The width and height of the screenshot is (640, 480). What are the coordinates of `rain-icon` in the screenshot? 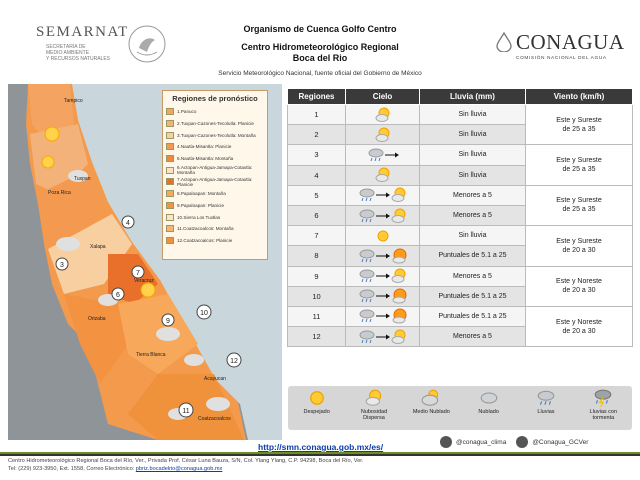 It's located at (546, 398).